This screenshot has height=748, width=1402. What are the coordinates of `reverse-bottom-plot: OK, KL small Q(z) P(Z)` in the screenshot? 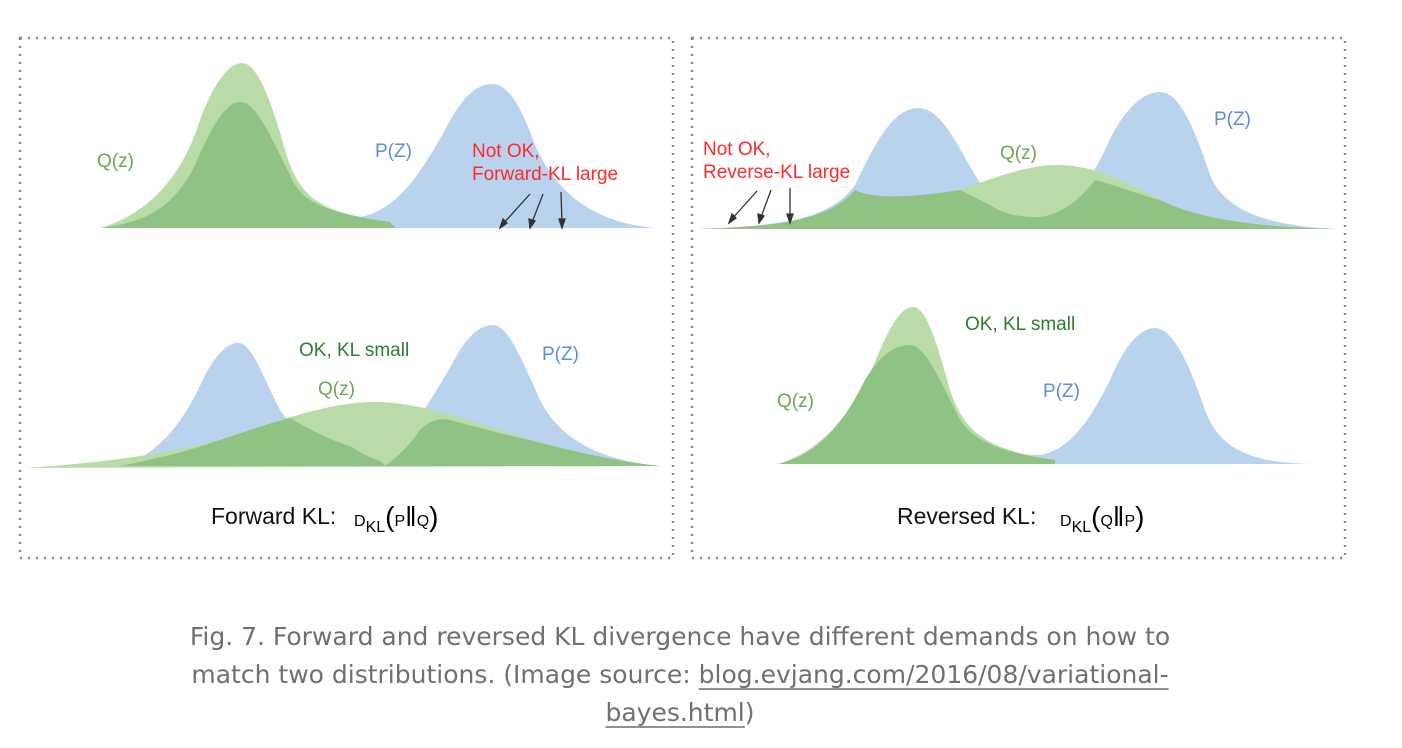 It's located at (1043, 385).